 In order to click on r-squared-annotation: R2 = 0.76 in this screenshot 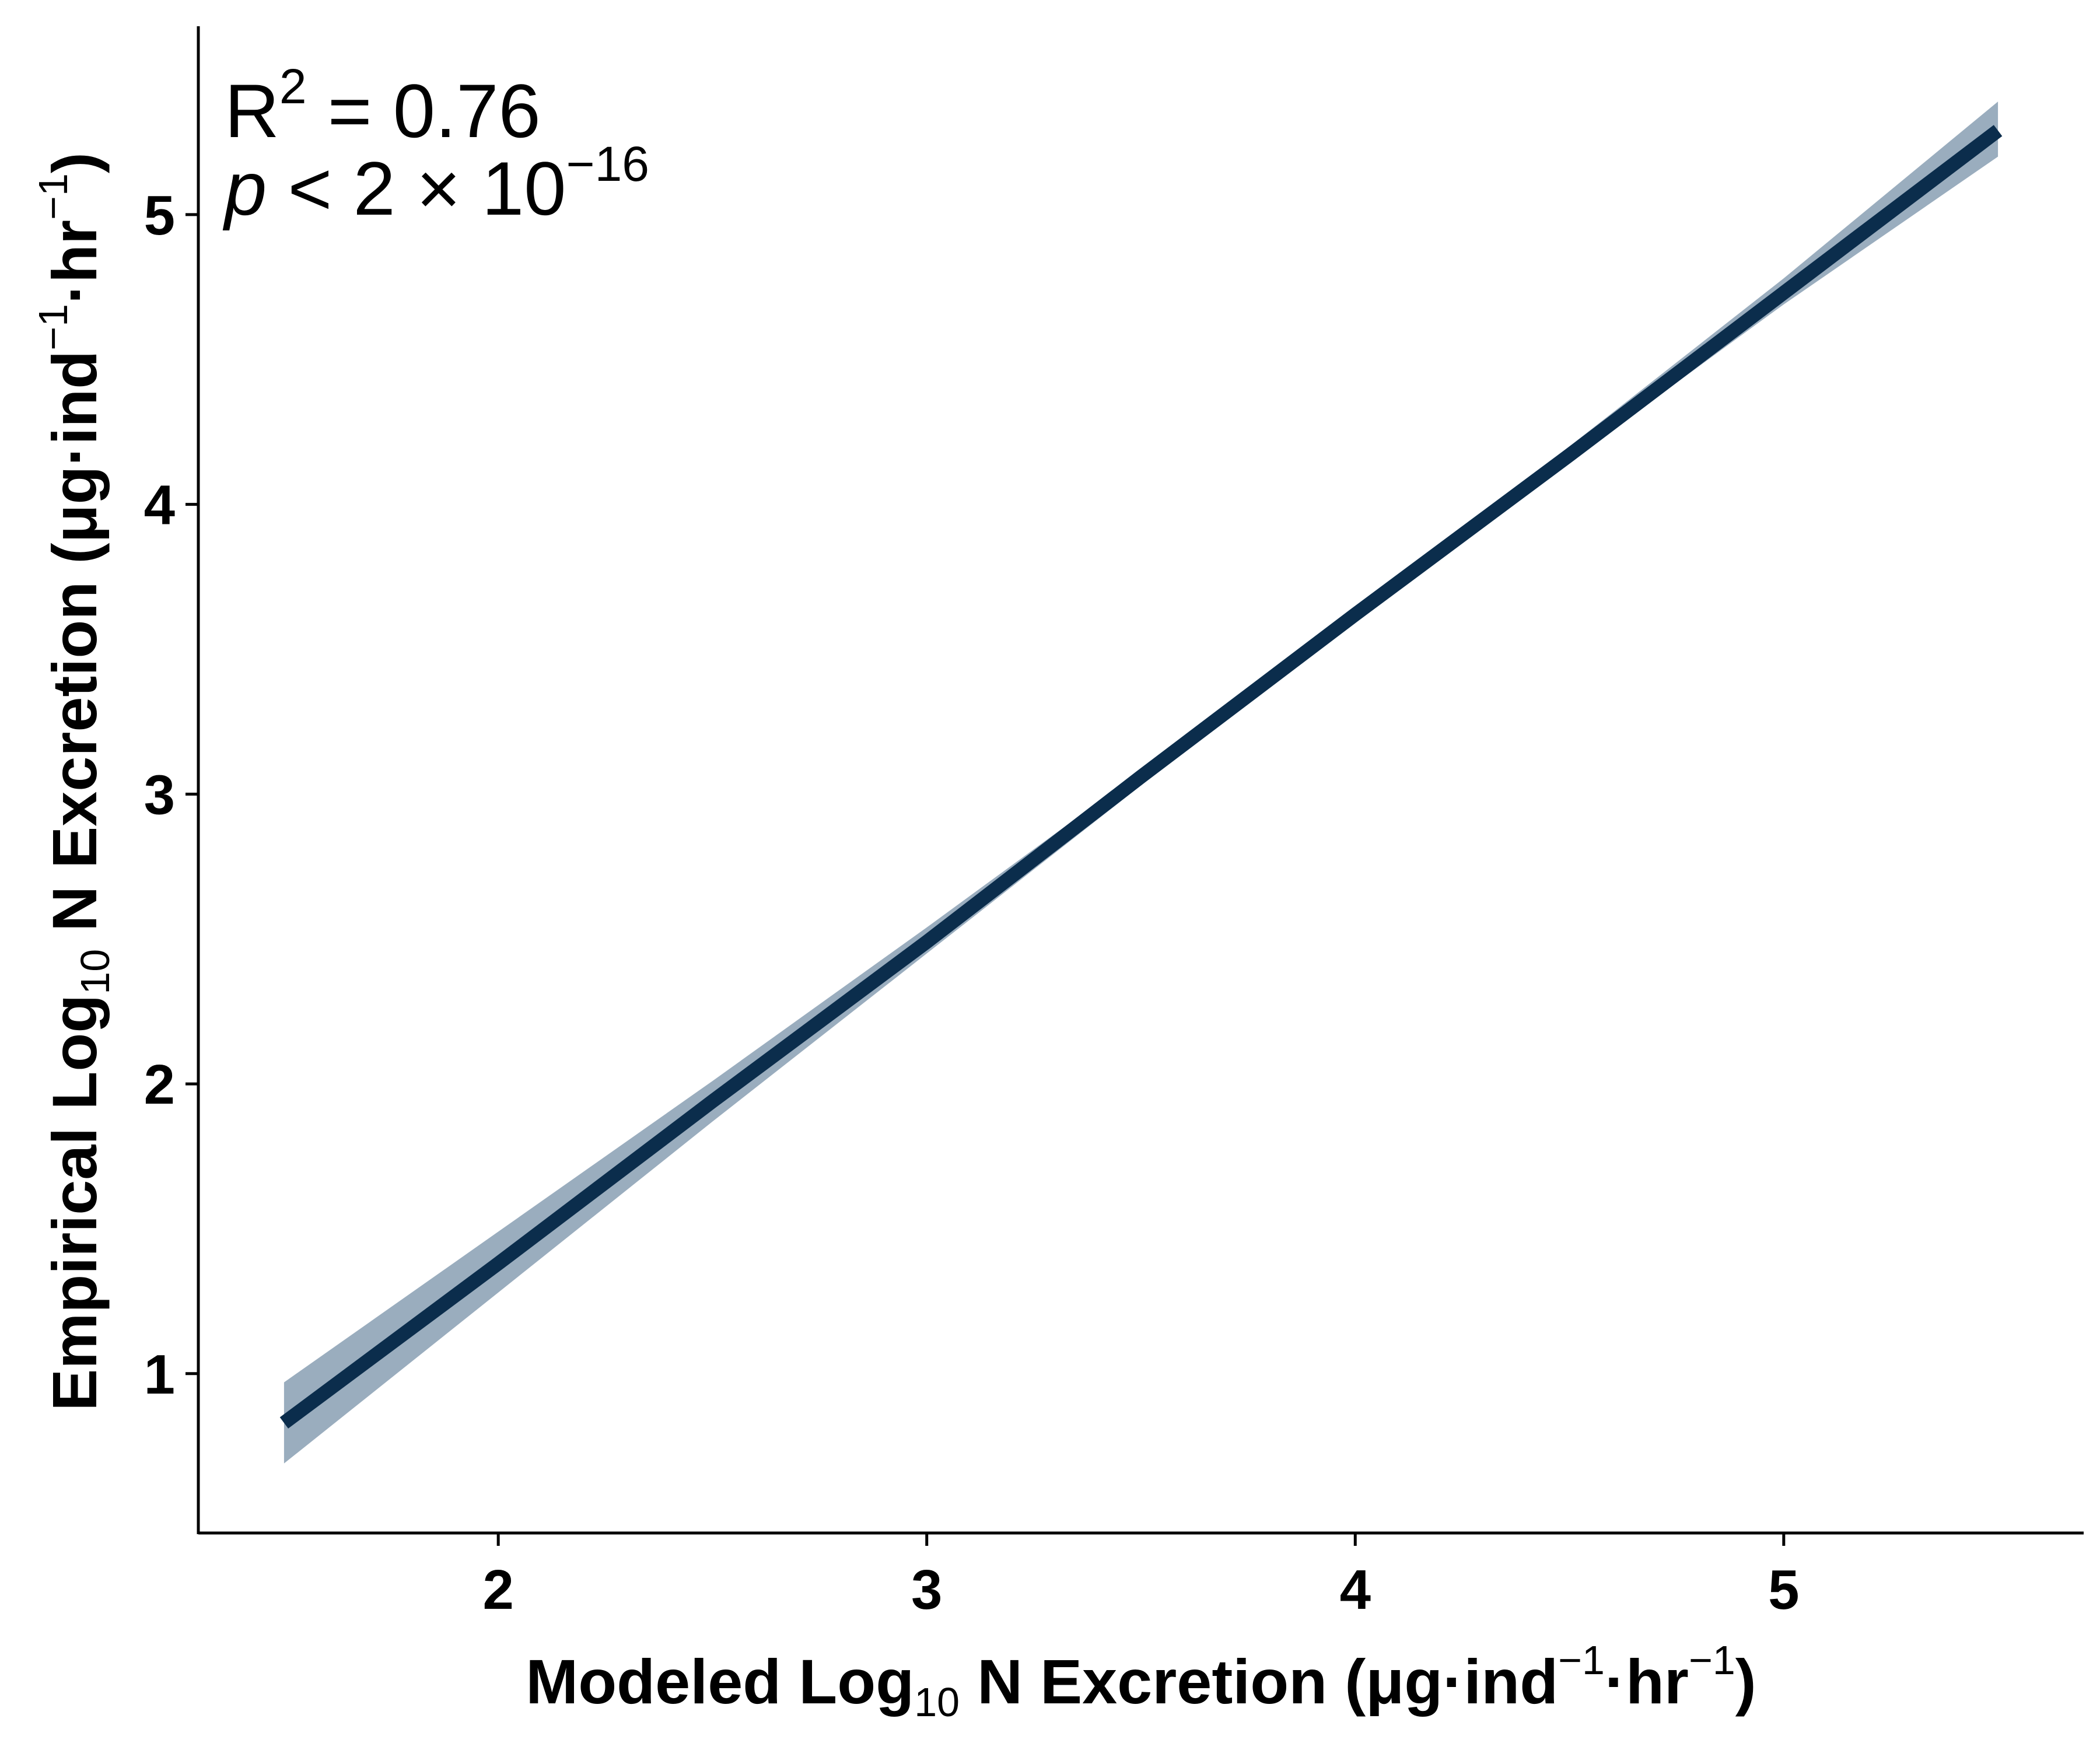, I will do `click(383, 106)`.